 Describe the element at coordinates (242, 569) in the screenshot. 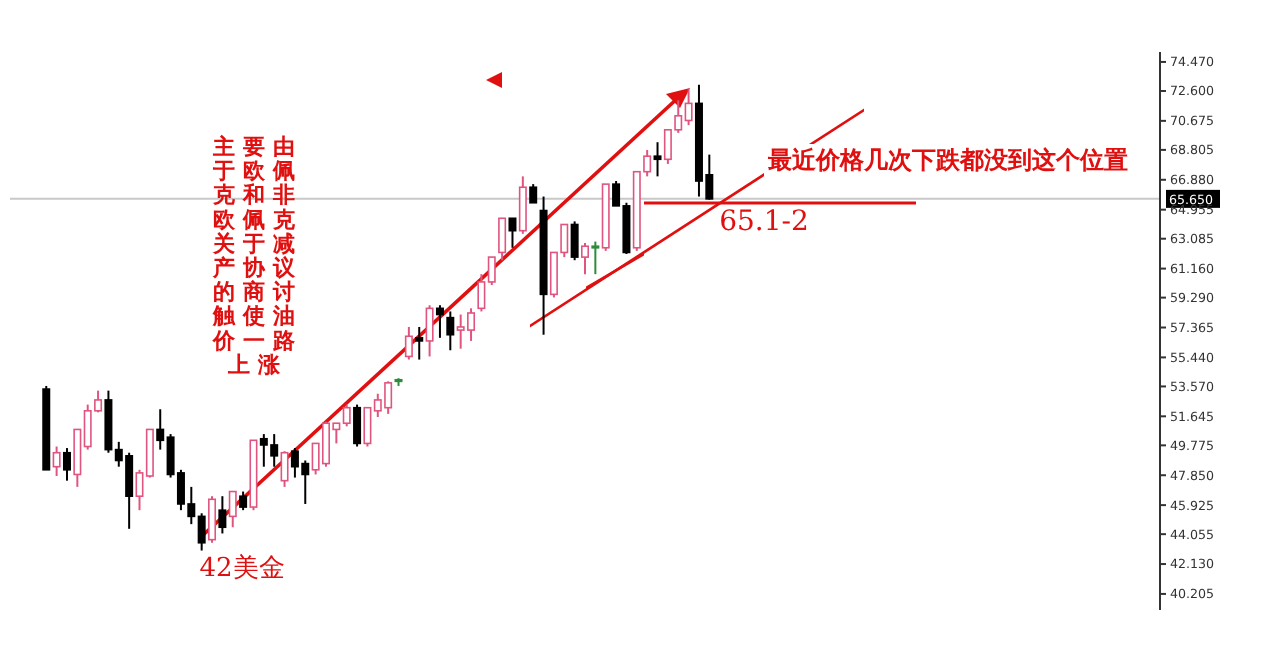

I see `annotation: 42美金` at that location.